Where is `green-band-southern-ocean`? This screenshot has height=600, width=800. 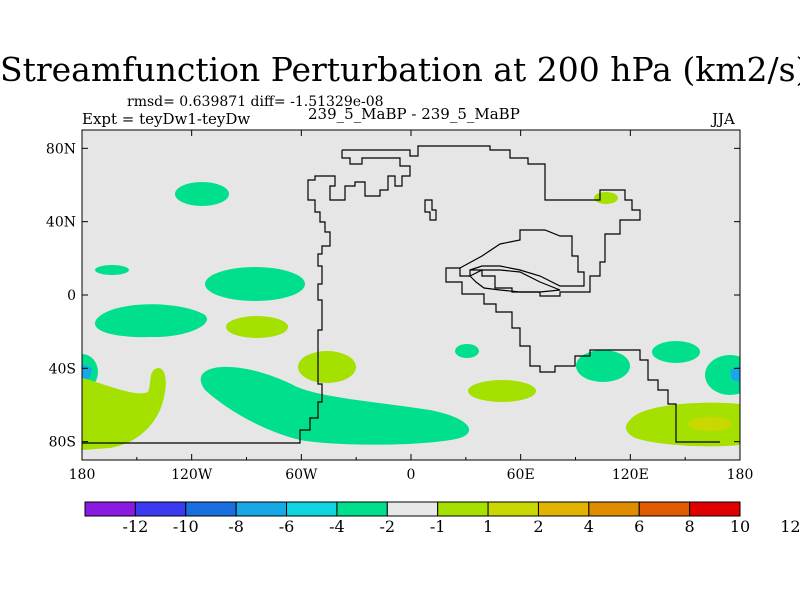
green-band-southern-ocean is located at coordinates (335, 405).